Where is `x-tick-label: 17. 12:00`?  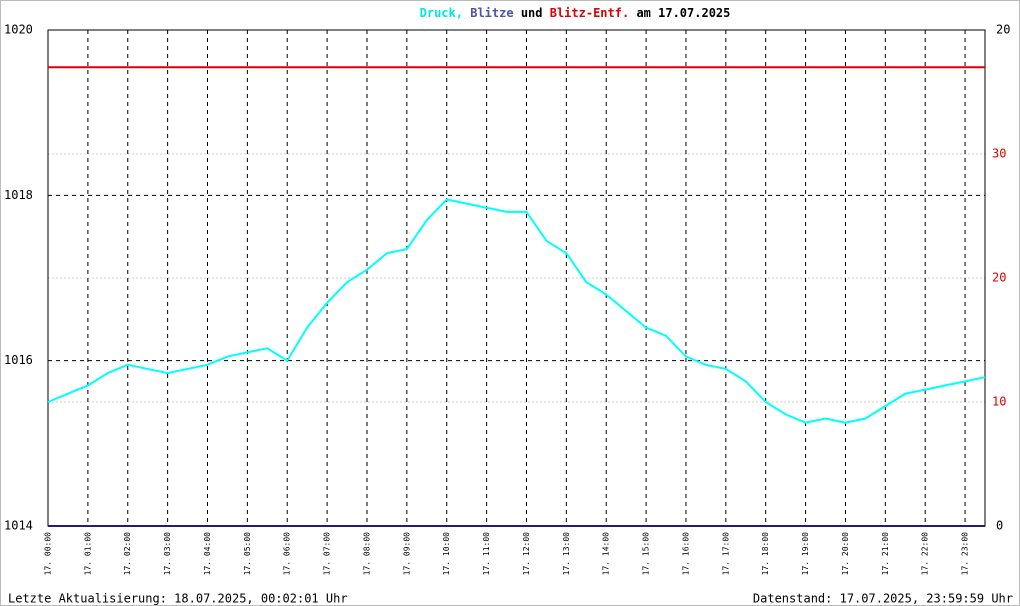 x-tick-label: 17. 12:00 is located at coordinates (526, 554).